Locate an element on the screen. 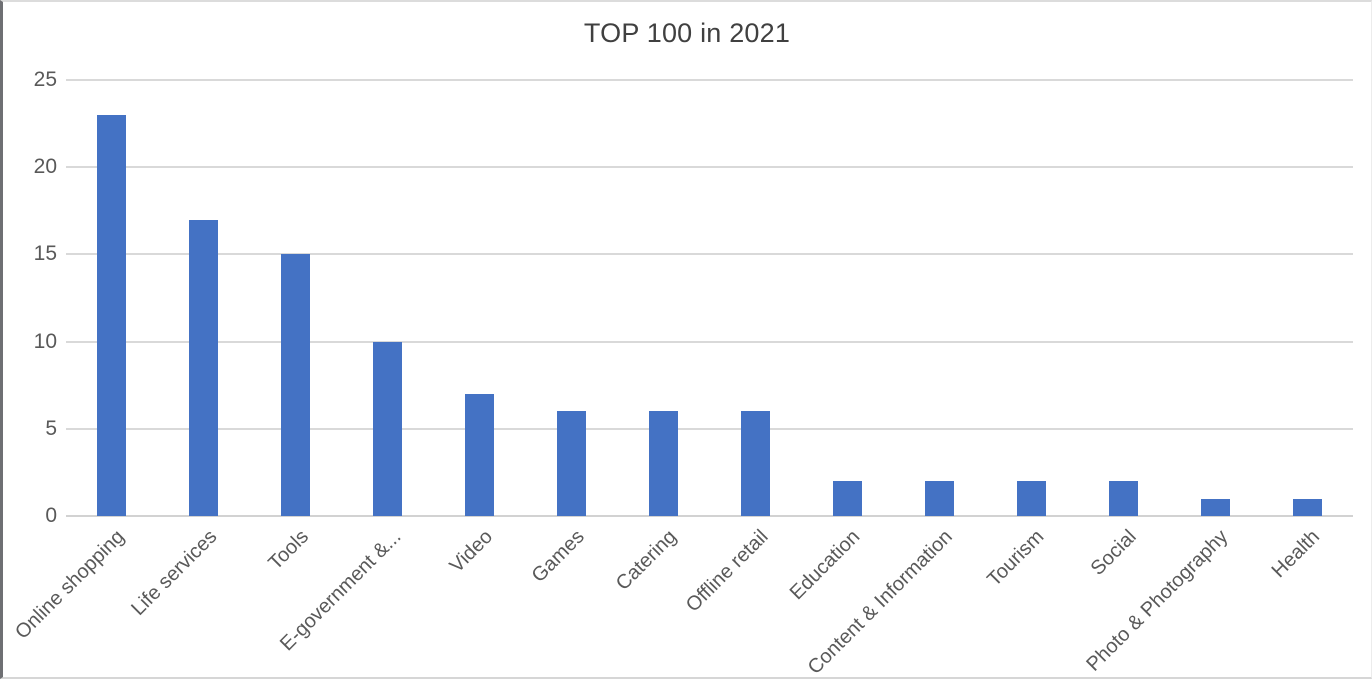 The width and height of the screenshot is (1372, 679). bar-life-services is located at coordinates (204, 368).